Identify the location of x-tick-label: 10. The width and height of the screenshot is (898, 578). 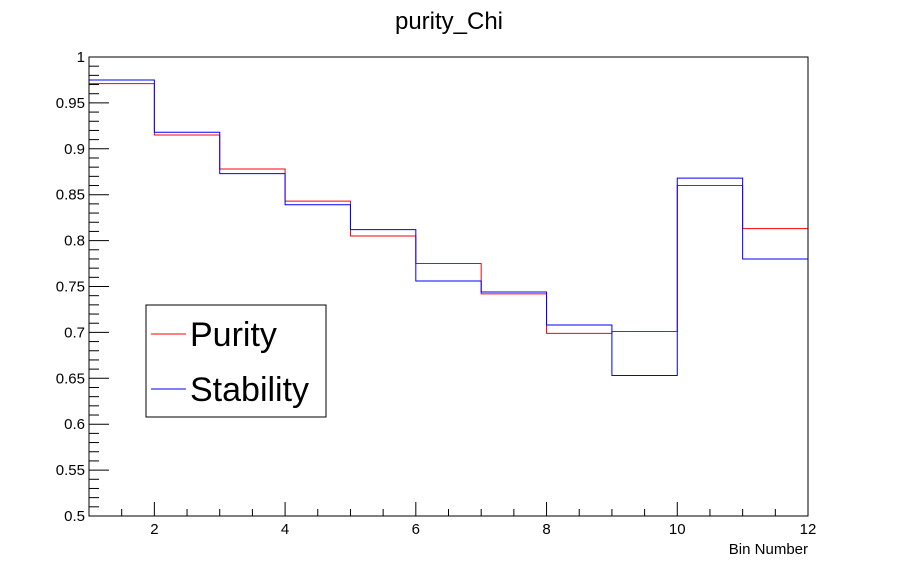
(677, 529).